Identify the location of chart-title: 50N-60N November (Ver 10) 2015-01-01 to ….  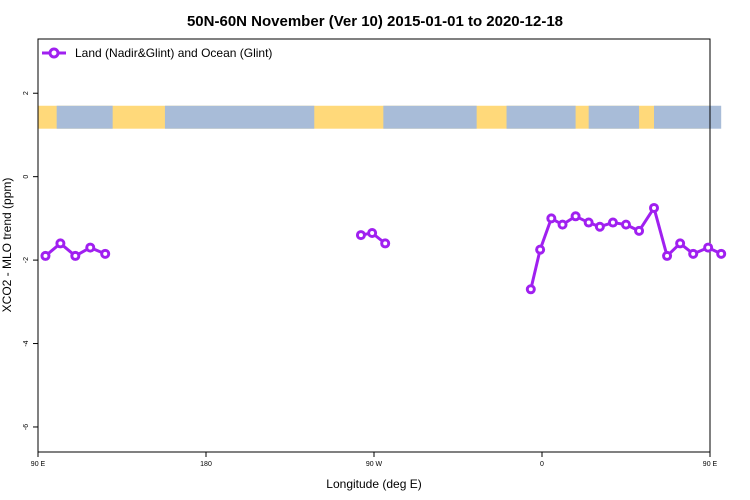
(375, 21).